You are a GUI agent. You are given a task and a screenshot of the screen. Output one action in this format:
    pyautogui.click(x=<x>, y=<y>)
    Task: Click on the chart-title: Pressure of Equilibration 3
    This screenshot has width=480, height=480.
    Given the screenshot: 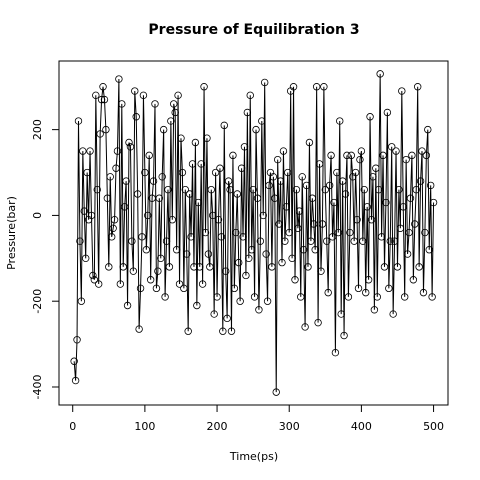 What is the action you would take?
    pyautogui.click(x=253, y=30)
    